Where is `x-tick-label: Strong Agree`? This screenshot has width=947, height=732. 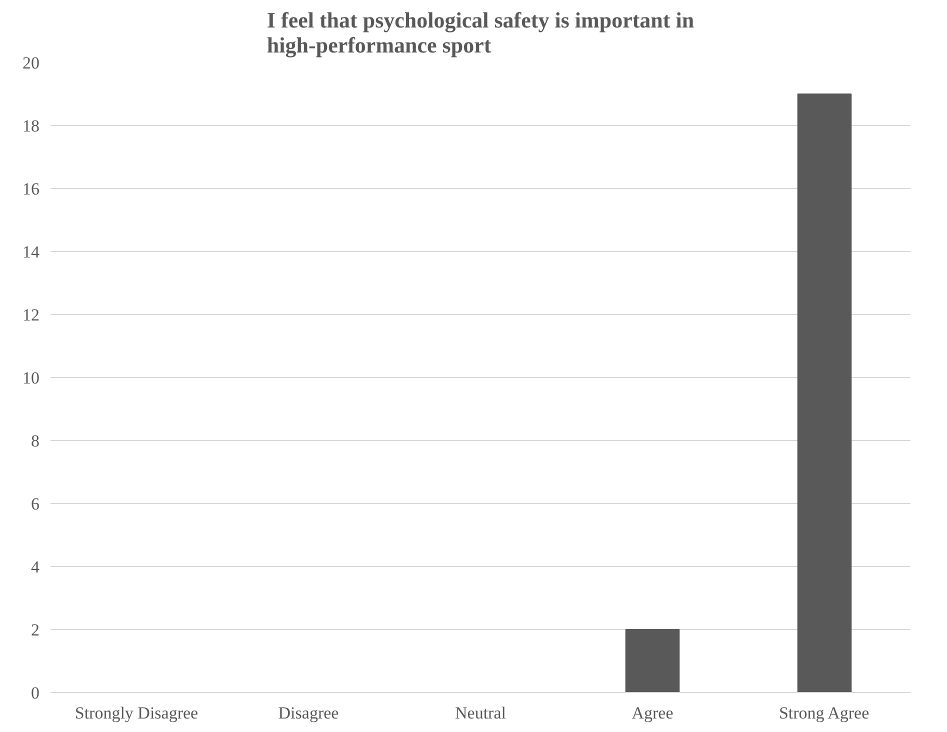
x-tick-label: Strong Agree is located at coordinates (824, 713).